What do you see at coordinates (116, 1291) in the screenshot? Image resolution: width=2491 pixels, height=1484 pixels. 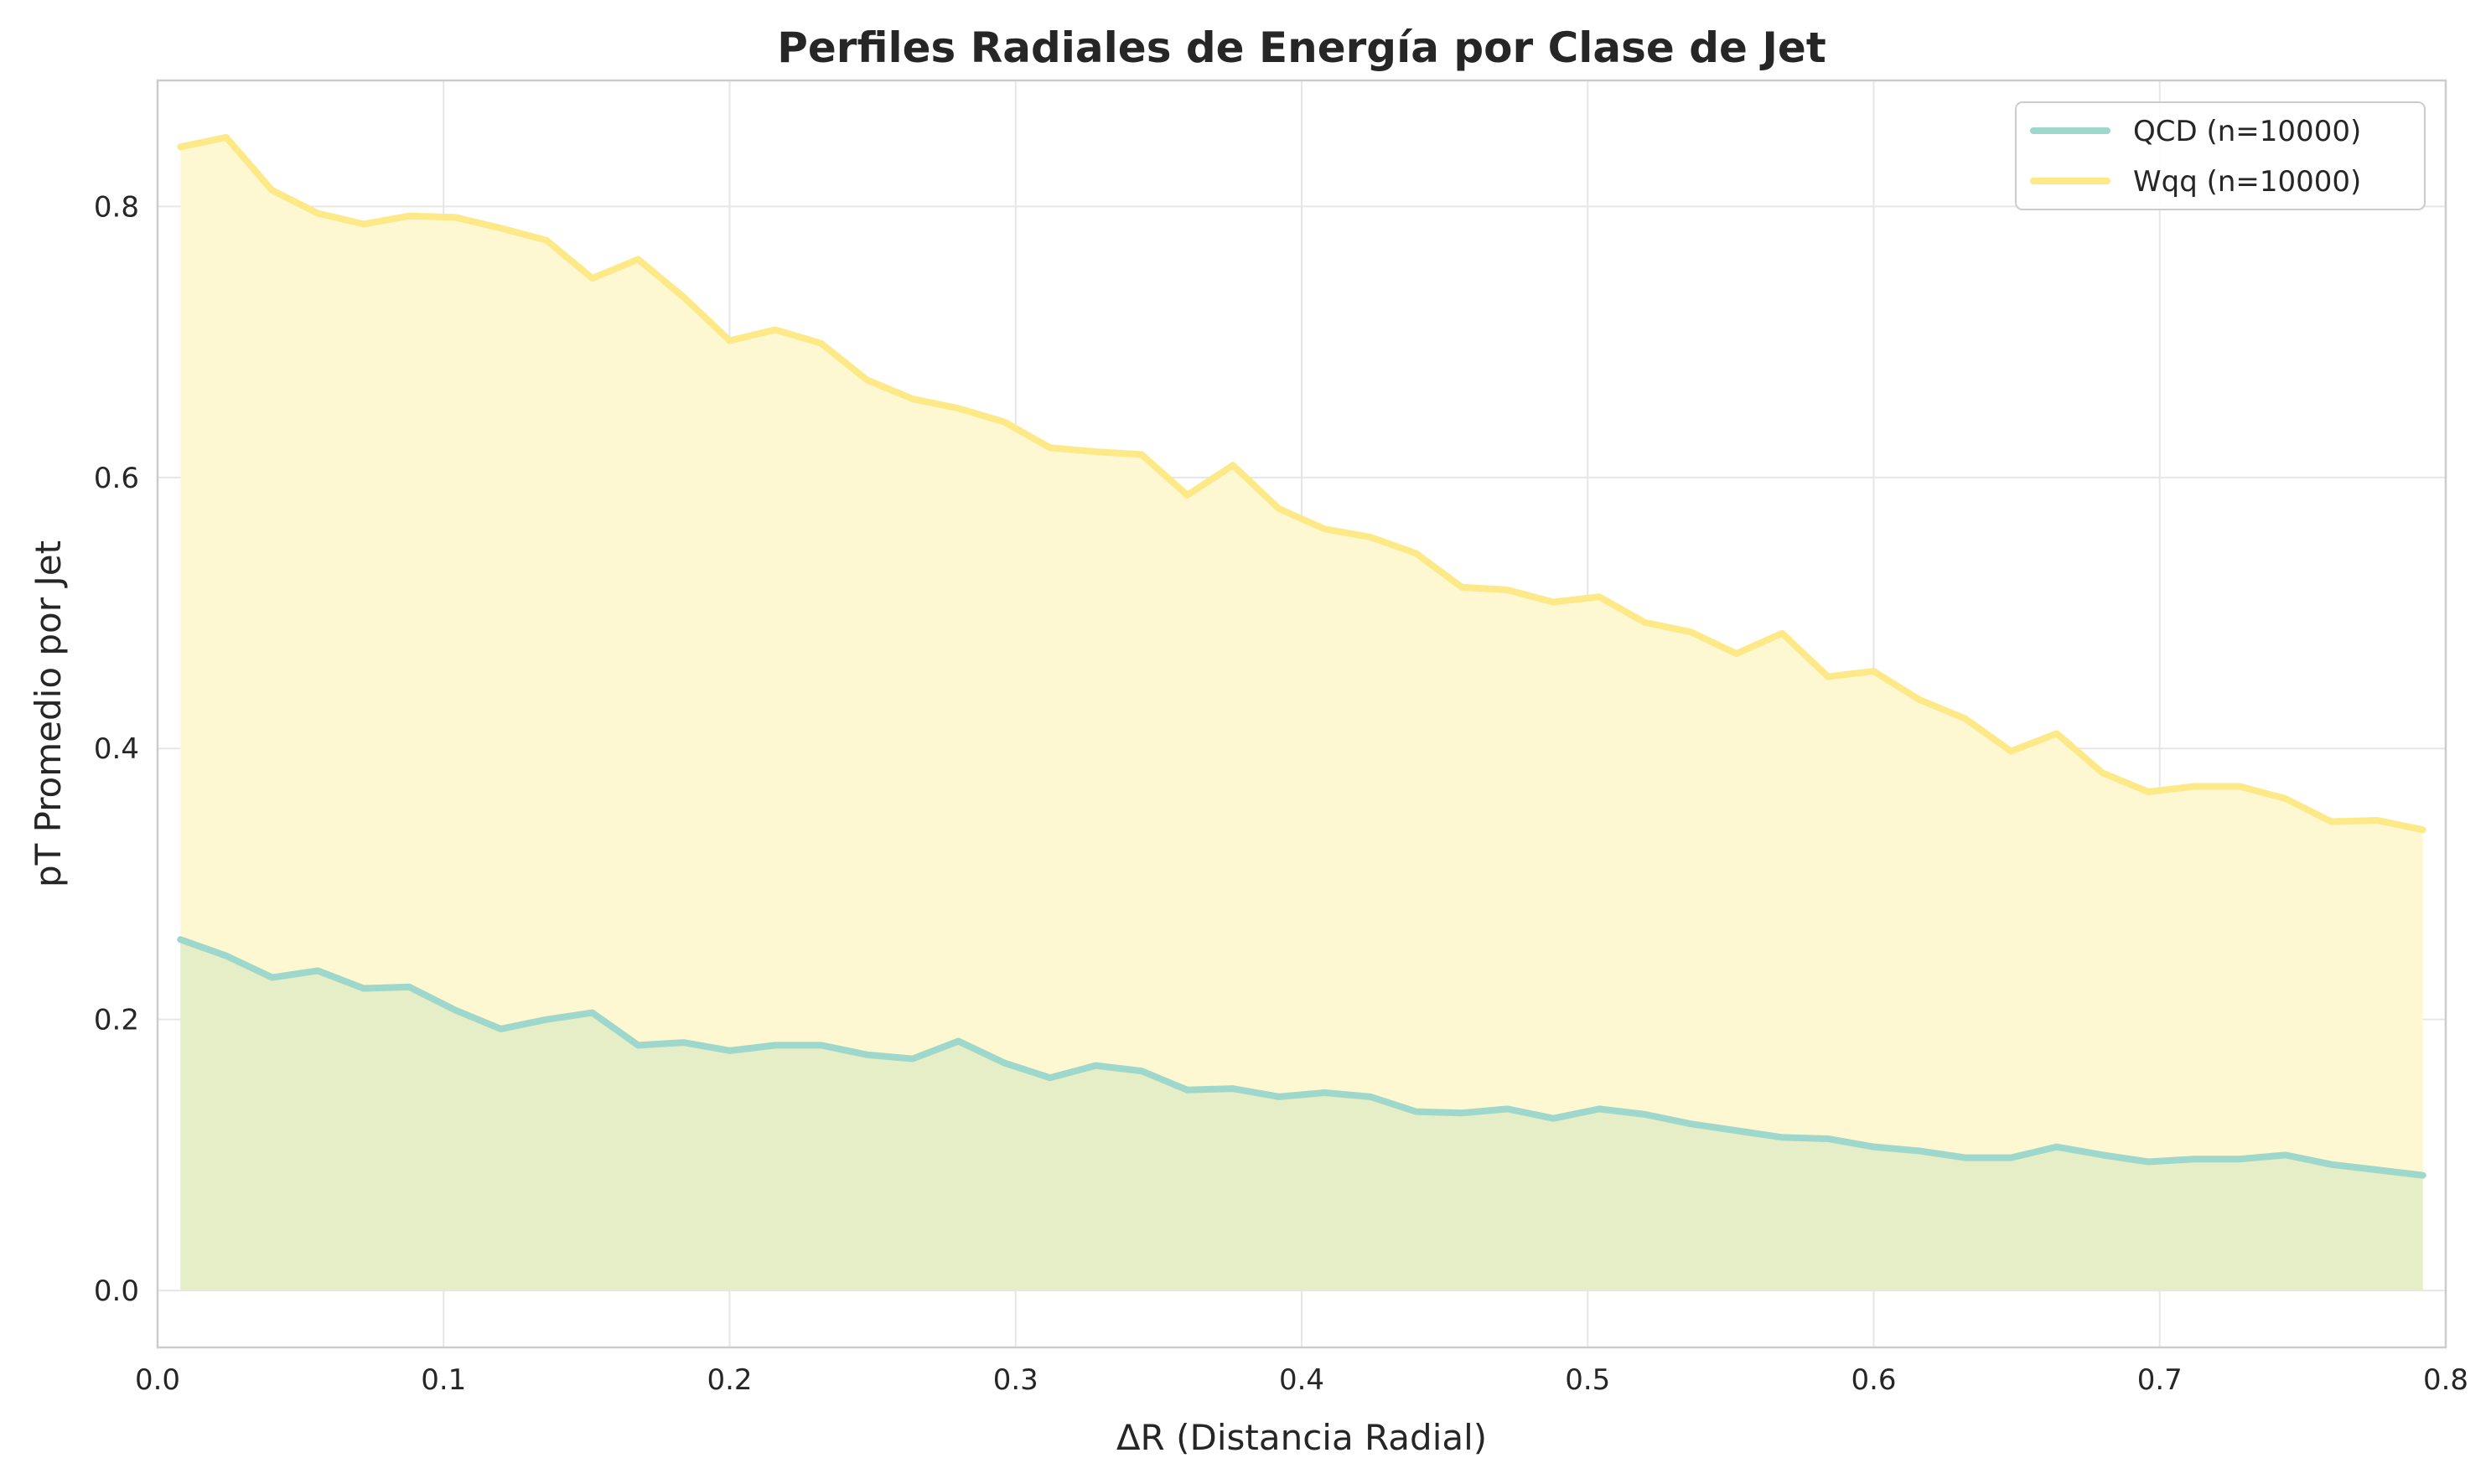 I see `y-tick-label: 0.0` at bounding box center [116, 1291].